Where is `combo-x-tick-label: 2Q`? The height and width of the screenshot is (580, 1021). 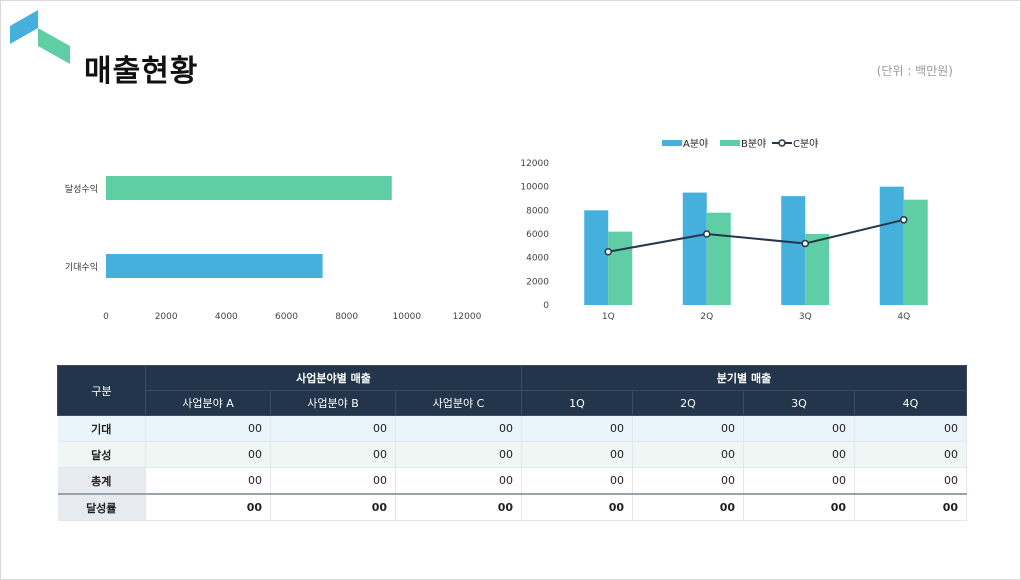 combo-x-tick-label: 2Q is located at coordinates (706, 317).